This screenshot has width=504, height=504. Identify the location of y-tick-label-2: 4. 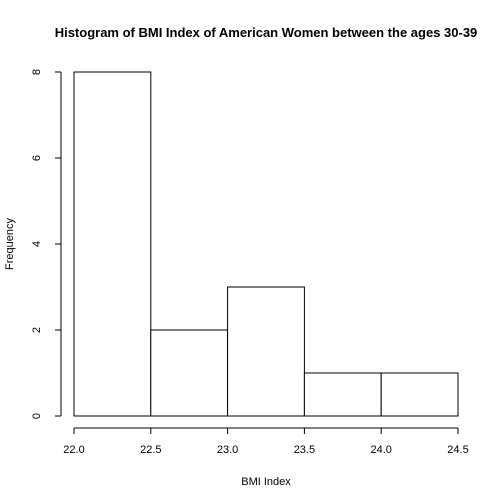
(37, 244).